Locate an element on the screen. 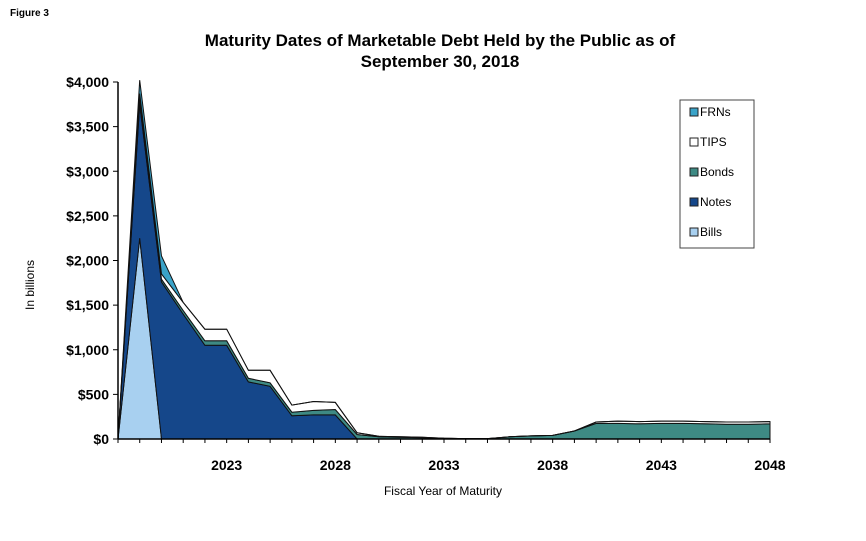 The width and height of the screenshot is (866, 541). legend: FRNs TIPS Bonds Notes Bills is located at coordinates (717, 174).